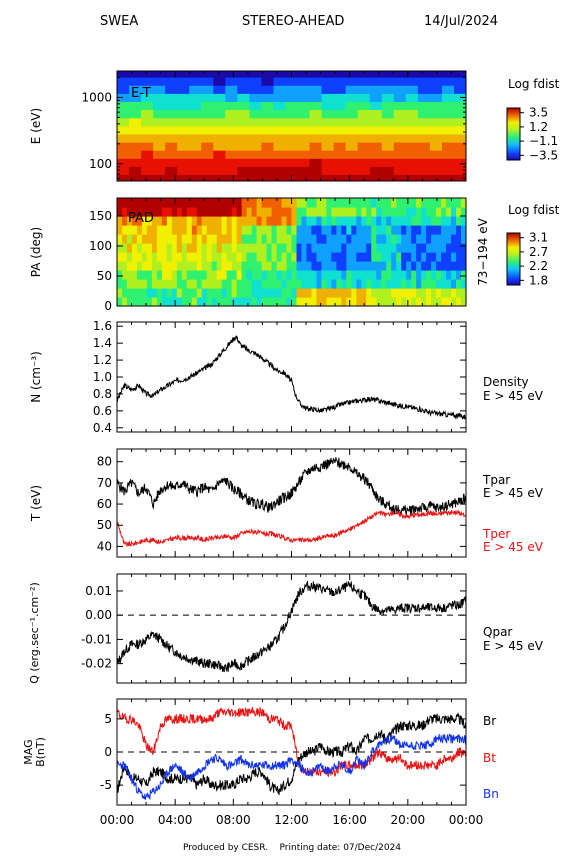  Describe the element at coordinates (141, 93) in the screenshot. I see `et-panel-label: E-T` at that location.